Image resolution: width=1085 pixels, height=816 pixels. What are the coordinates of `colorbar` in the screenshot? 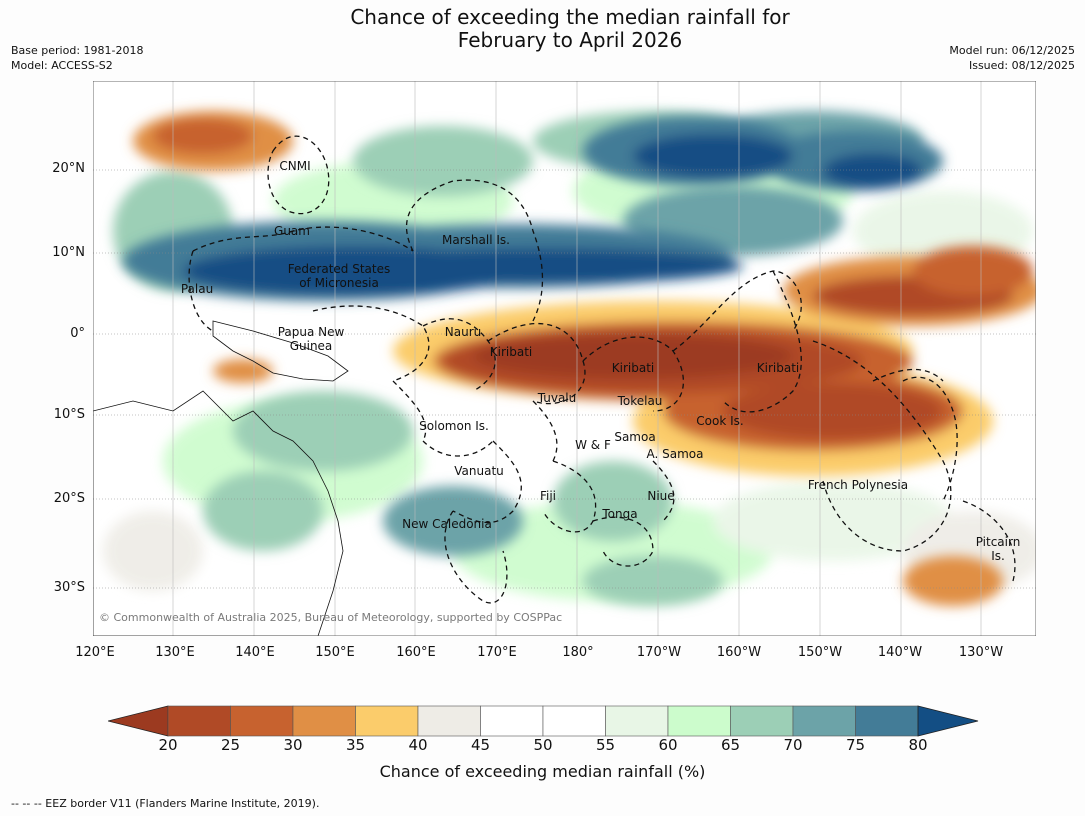 It's located at (543, 721).